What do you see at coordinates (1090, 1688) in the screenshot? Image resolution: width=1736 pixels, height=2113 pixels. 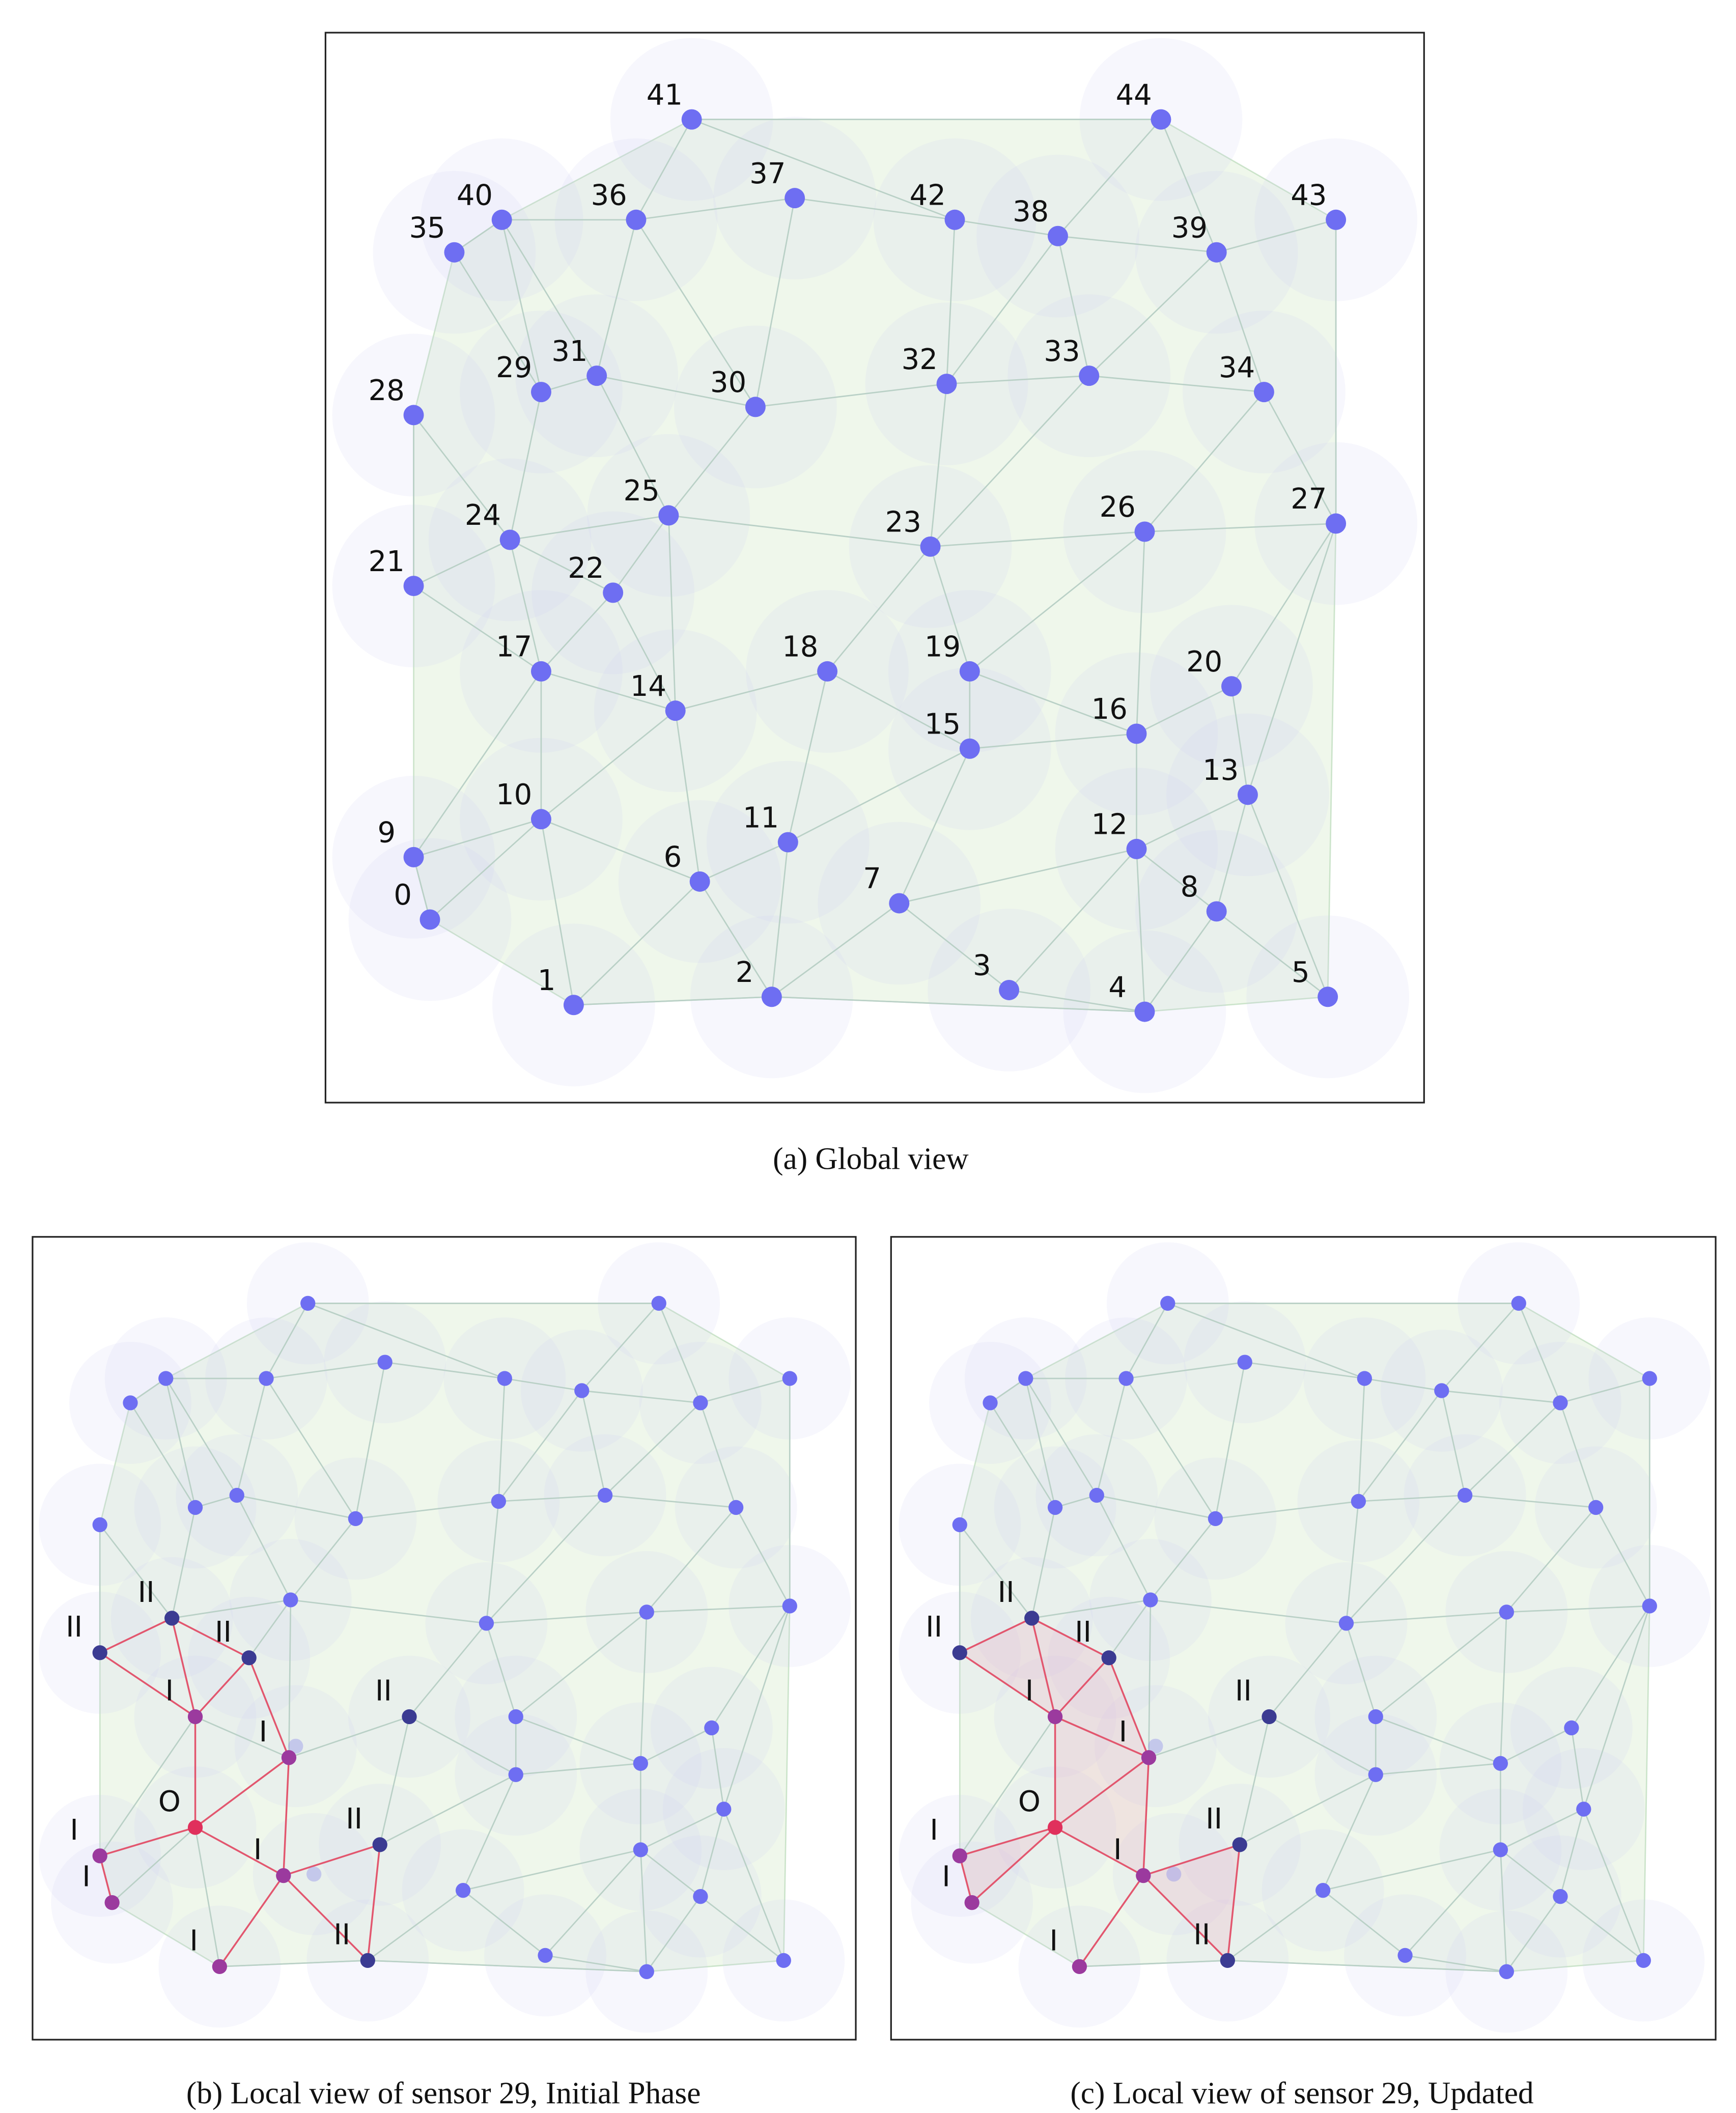 I see `estimated-region` at bounding box center [1090, 1688].